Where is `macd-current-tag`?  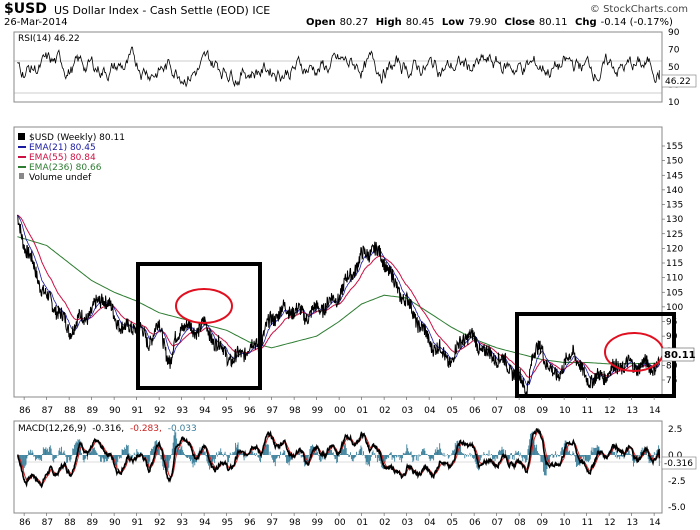 macd-current-tag is located at coordinates (679, 463).